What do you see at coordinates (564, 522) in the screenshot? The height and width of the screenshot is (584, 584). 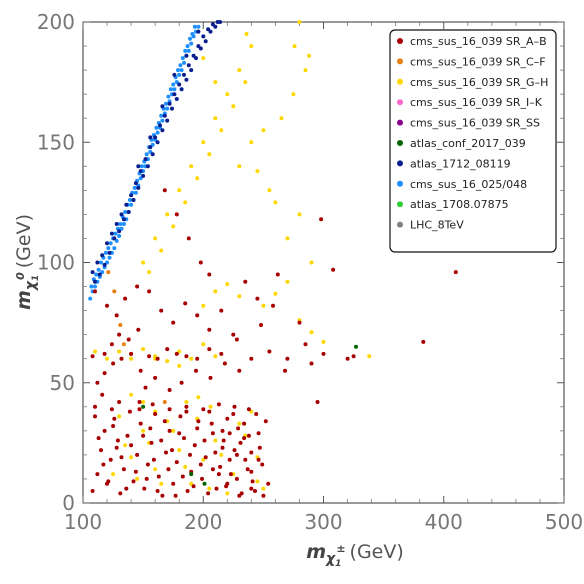 I see `x-tick-label: 500` at bounding box center [564, 522].